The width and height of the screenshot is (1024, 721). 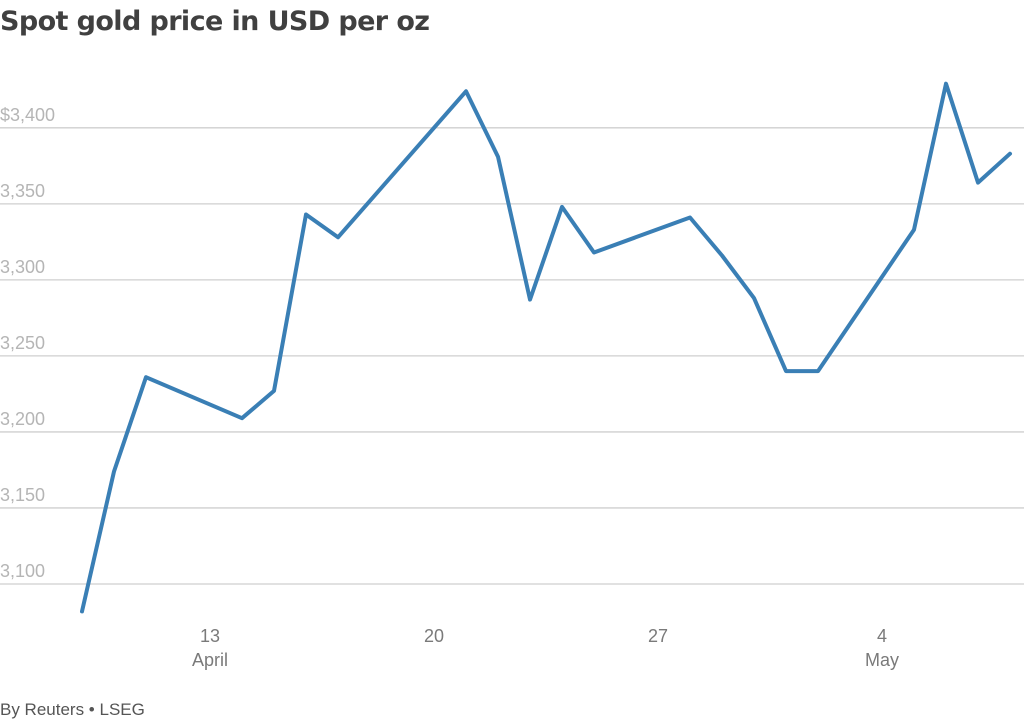 I want to click on chart-title: Spot gold price in USD per oz, so click(x=215, y=21).